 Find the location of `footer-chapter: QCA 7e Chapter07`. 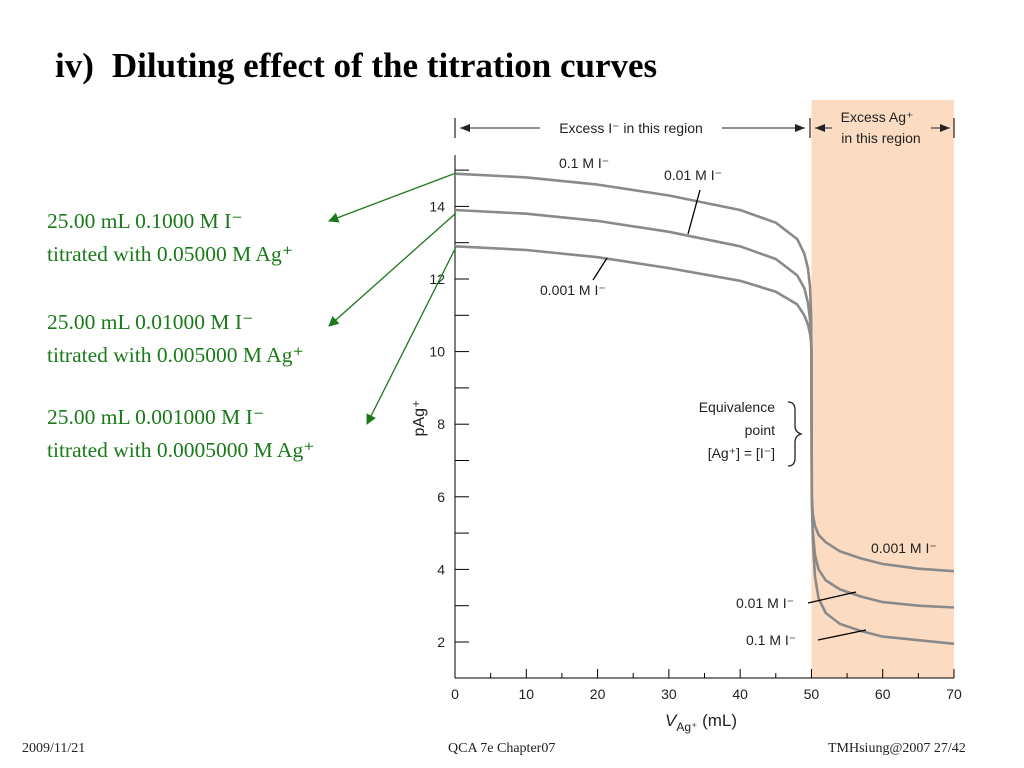

footer-chapter: QCA 7e Chapter07 is located at coordinates (502, 748).